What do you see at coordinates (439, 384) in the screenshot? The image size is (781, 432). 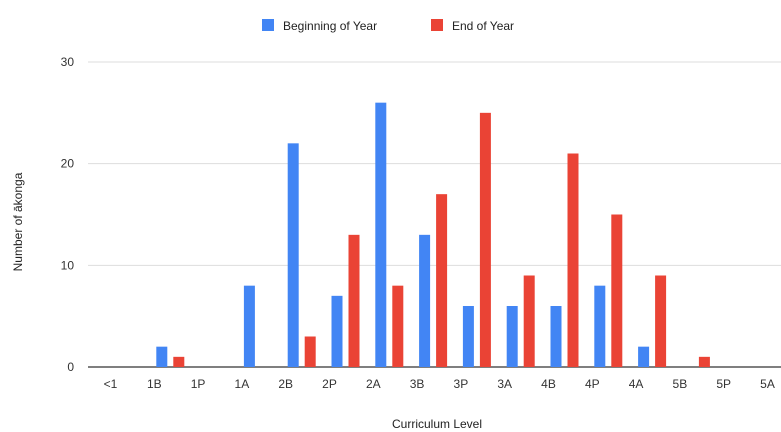 I see `x-axis-ticks: <1 1B 1P 1A 2B 2P 2A 3B 3P 3A 4B 4P 4A 5B 5P 5A` at bounding box center [439, 384].